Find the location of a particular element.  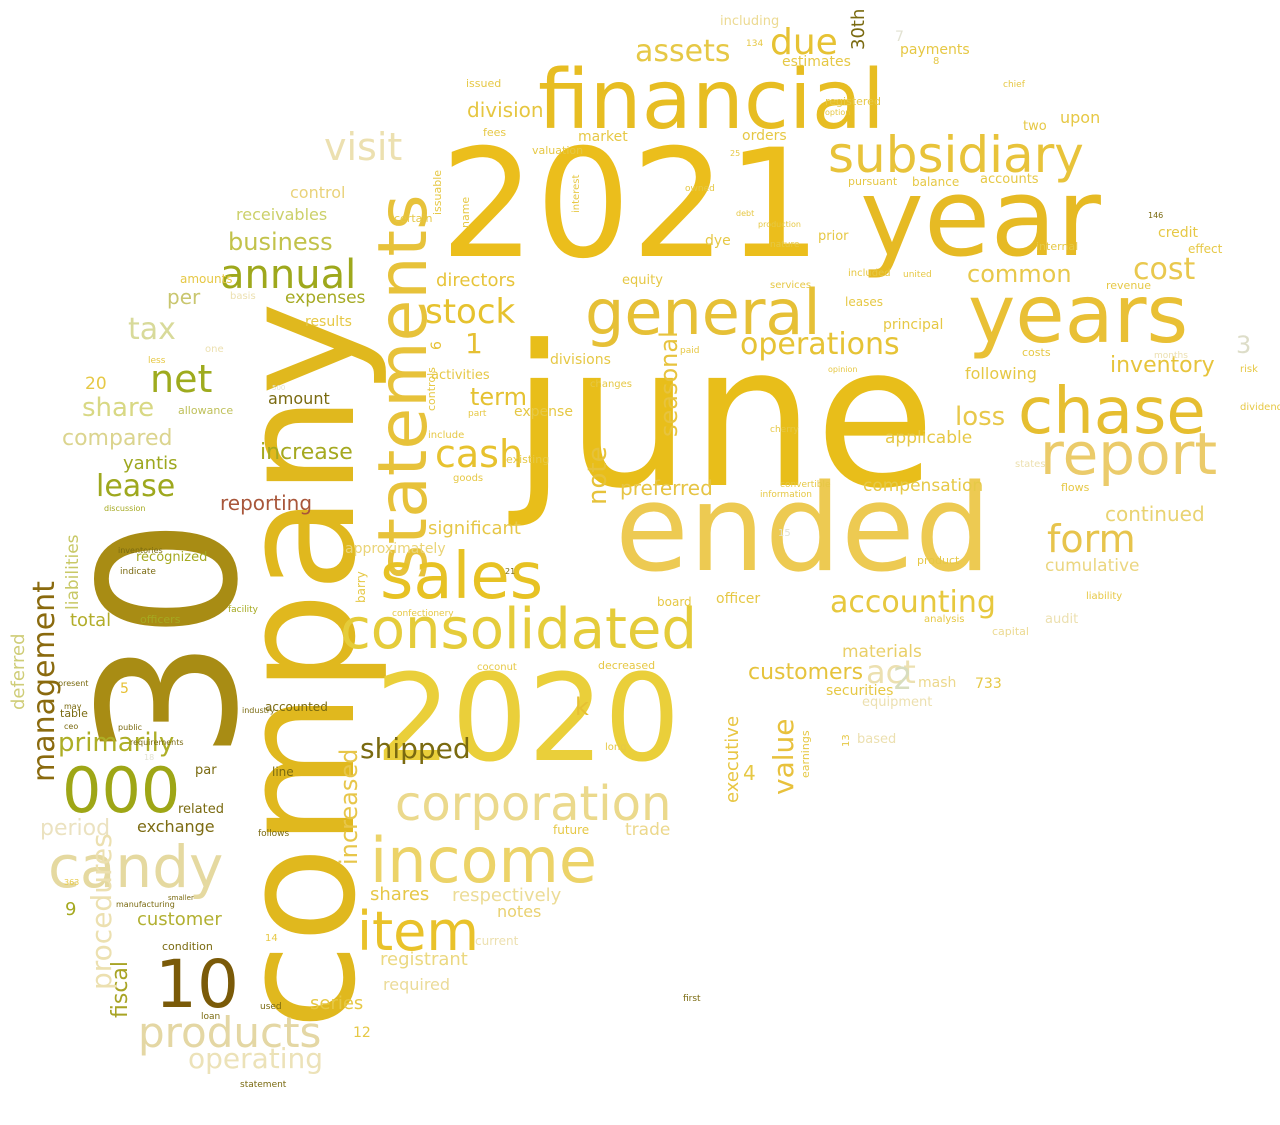

cloud-word: months is located at coordinates (1171, 356).